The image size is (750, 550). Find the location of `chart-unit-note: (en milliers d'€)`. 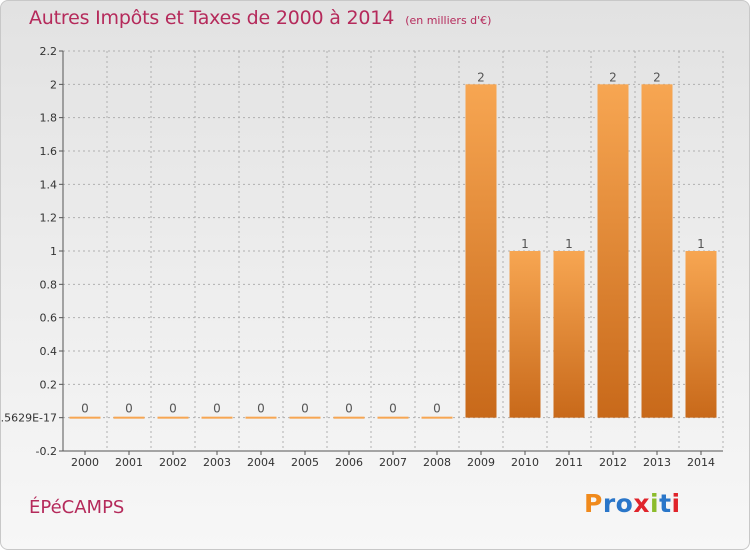

chart-unit-note: (en milliers d'€) is located at coordinates (448, 20).